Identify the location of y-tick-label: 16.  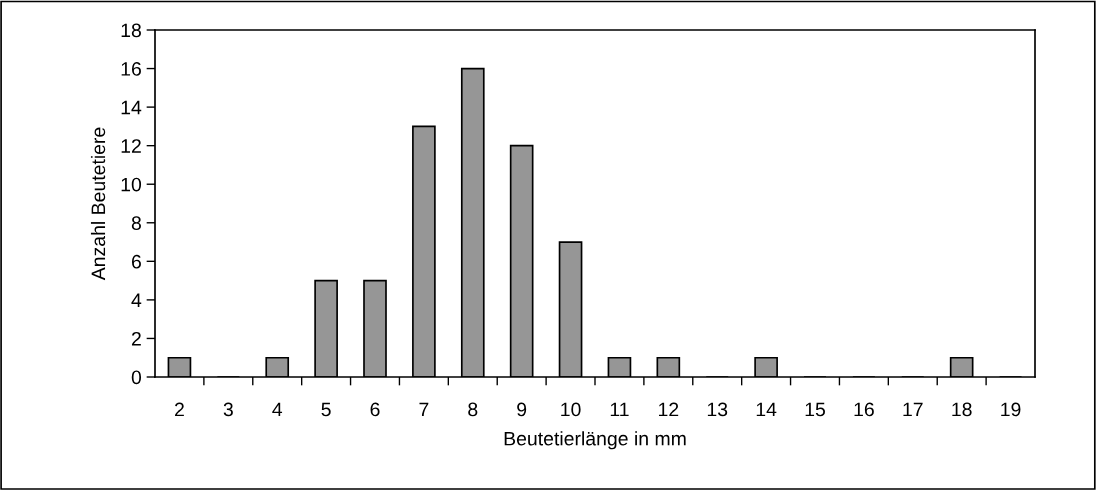
(131, 69).